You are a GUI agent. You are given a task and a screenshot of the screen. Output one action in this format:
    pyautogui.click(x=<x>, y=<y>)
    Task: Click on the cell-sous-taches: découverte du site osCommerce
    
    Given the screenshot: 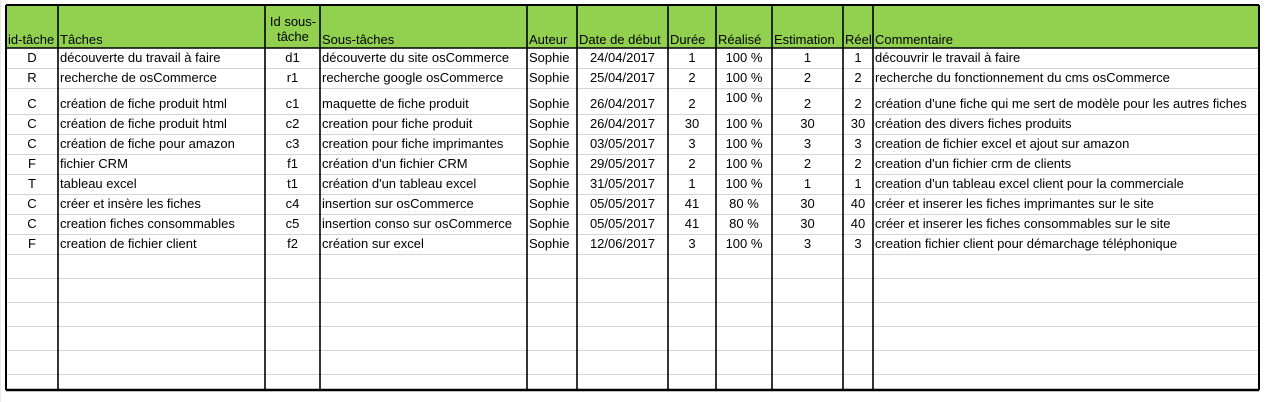 What is the action you would take?
    pyautogui.click(x=416, y=57)
    